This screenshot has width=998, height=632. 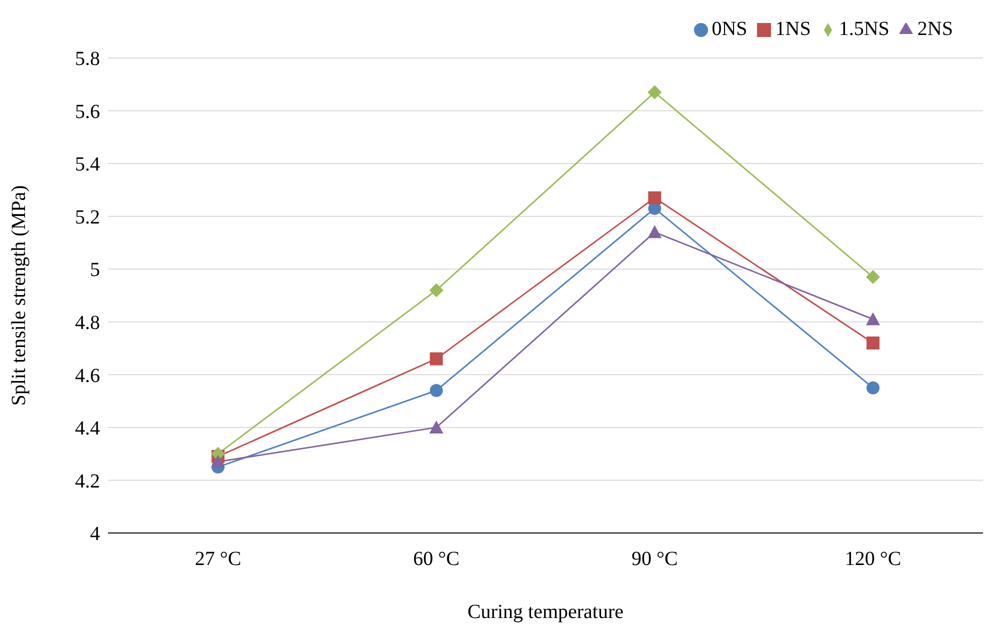 What do you see at coordinates (87, 165) in the screenshot?
I see `y-tick-label: 5.4` at bounding box center [87, 165].